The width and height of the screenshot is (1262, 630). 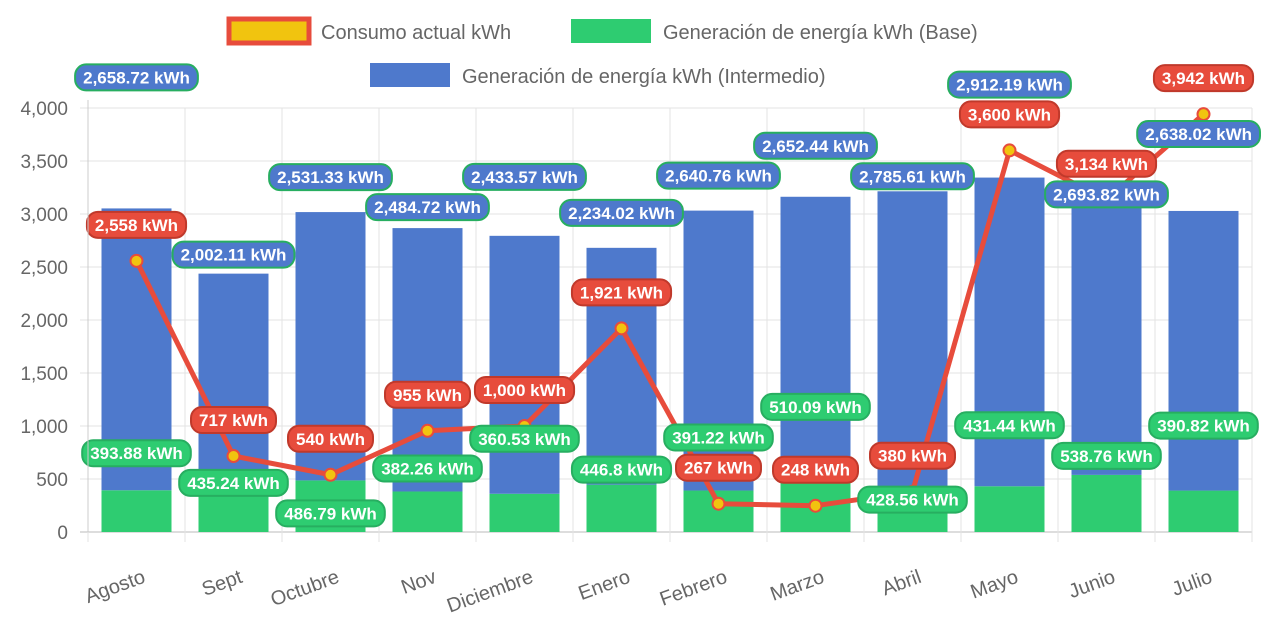 I want to click on data-label: 267 kWh, so click(x=718, y=467).